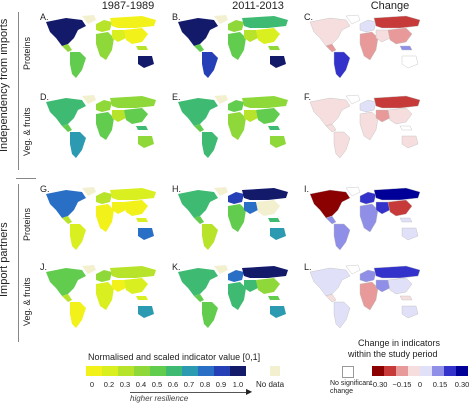 The image size is (474, 408). I want to click on world-map-d, so click(101, 126).